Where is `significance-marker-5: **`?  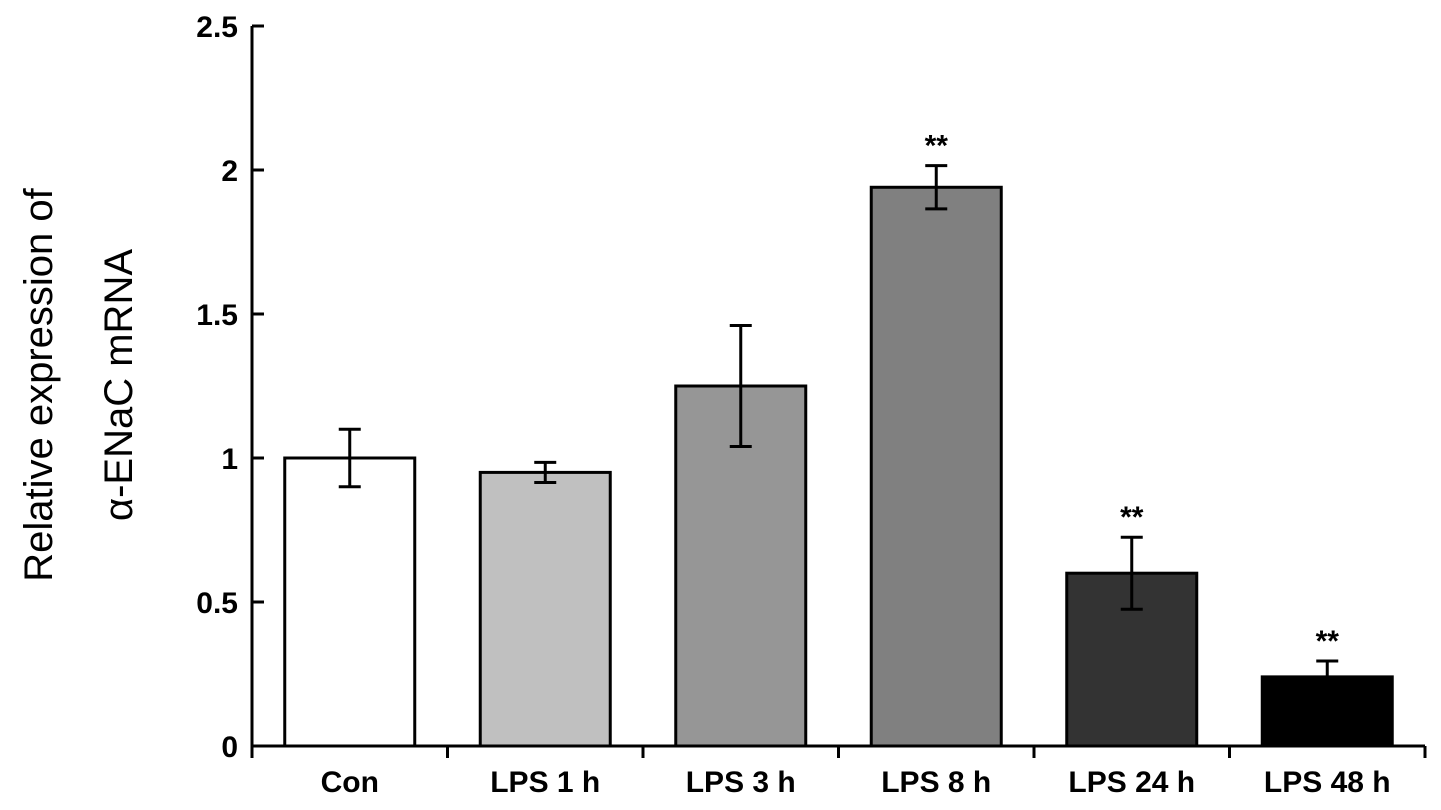 significance-marker-5: ** is located at coordinates (1328, 641).